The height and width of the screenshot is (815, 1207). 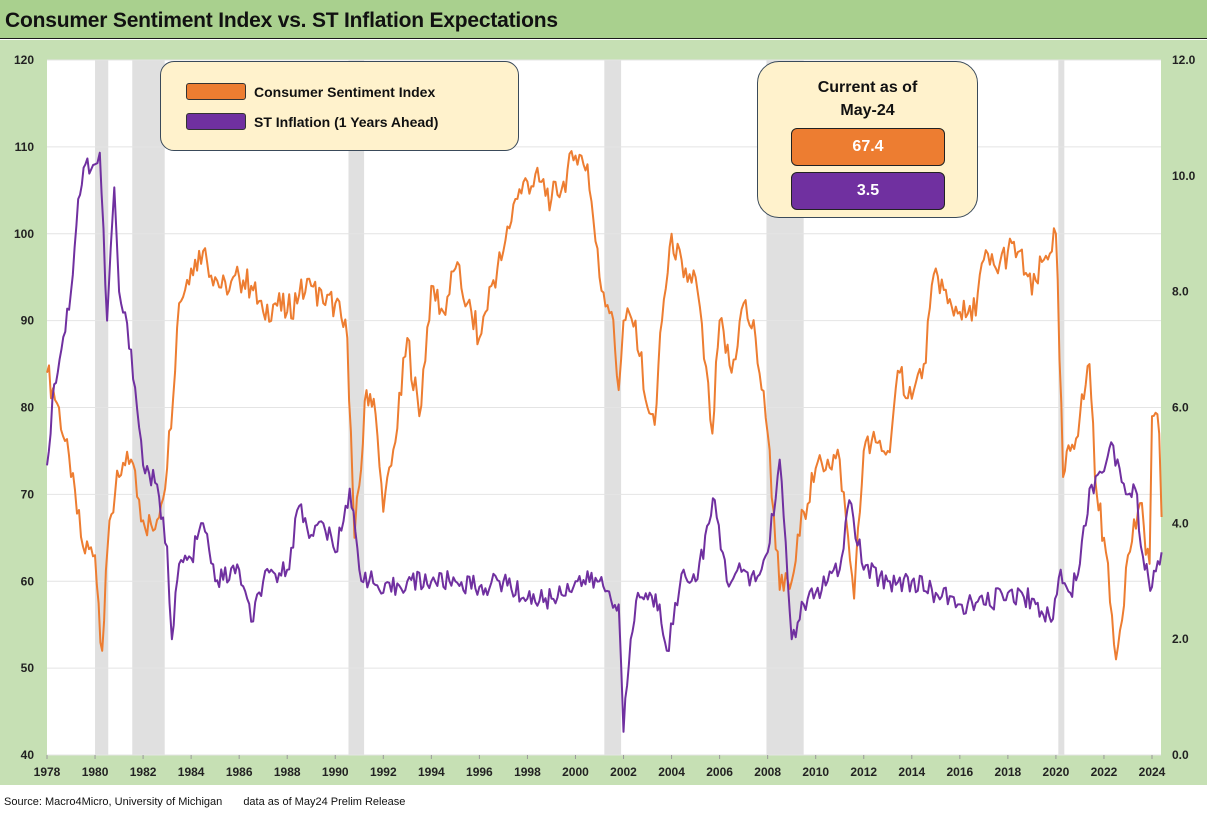 What do you see at coordinates (191, 772) in the screenshot?
I see `x-tick-label: 1984` at bounding box center [191, 772].